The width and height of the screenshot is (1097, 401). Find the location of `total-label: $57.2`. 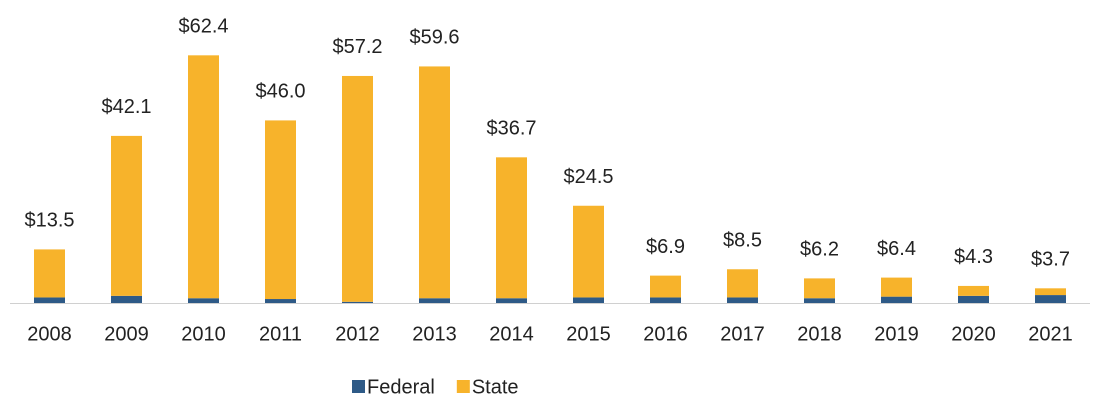

total-label: $57.2 is located at coordinates (357, 47).